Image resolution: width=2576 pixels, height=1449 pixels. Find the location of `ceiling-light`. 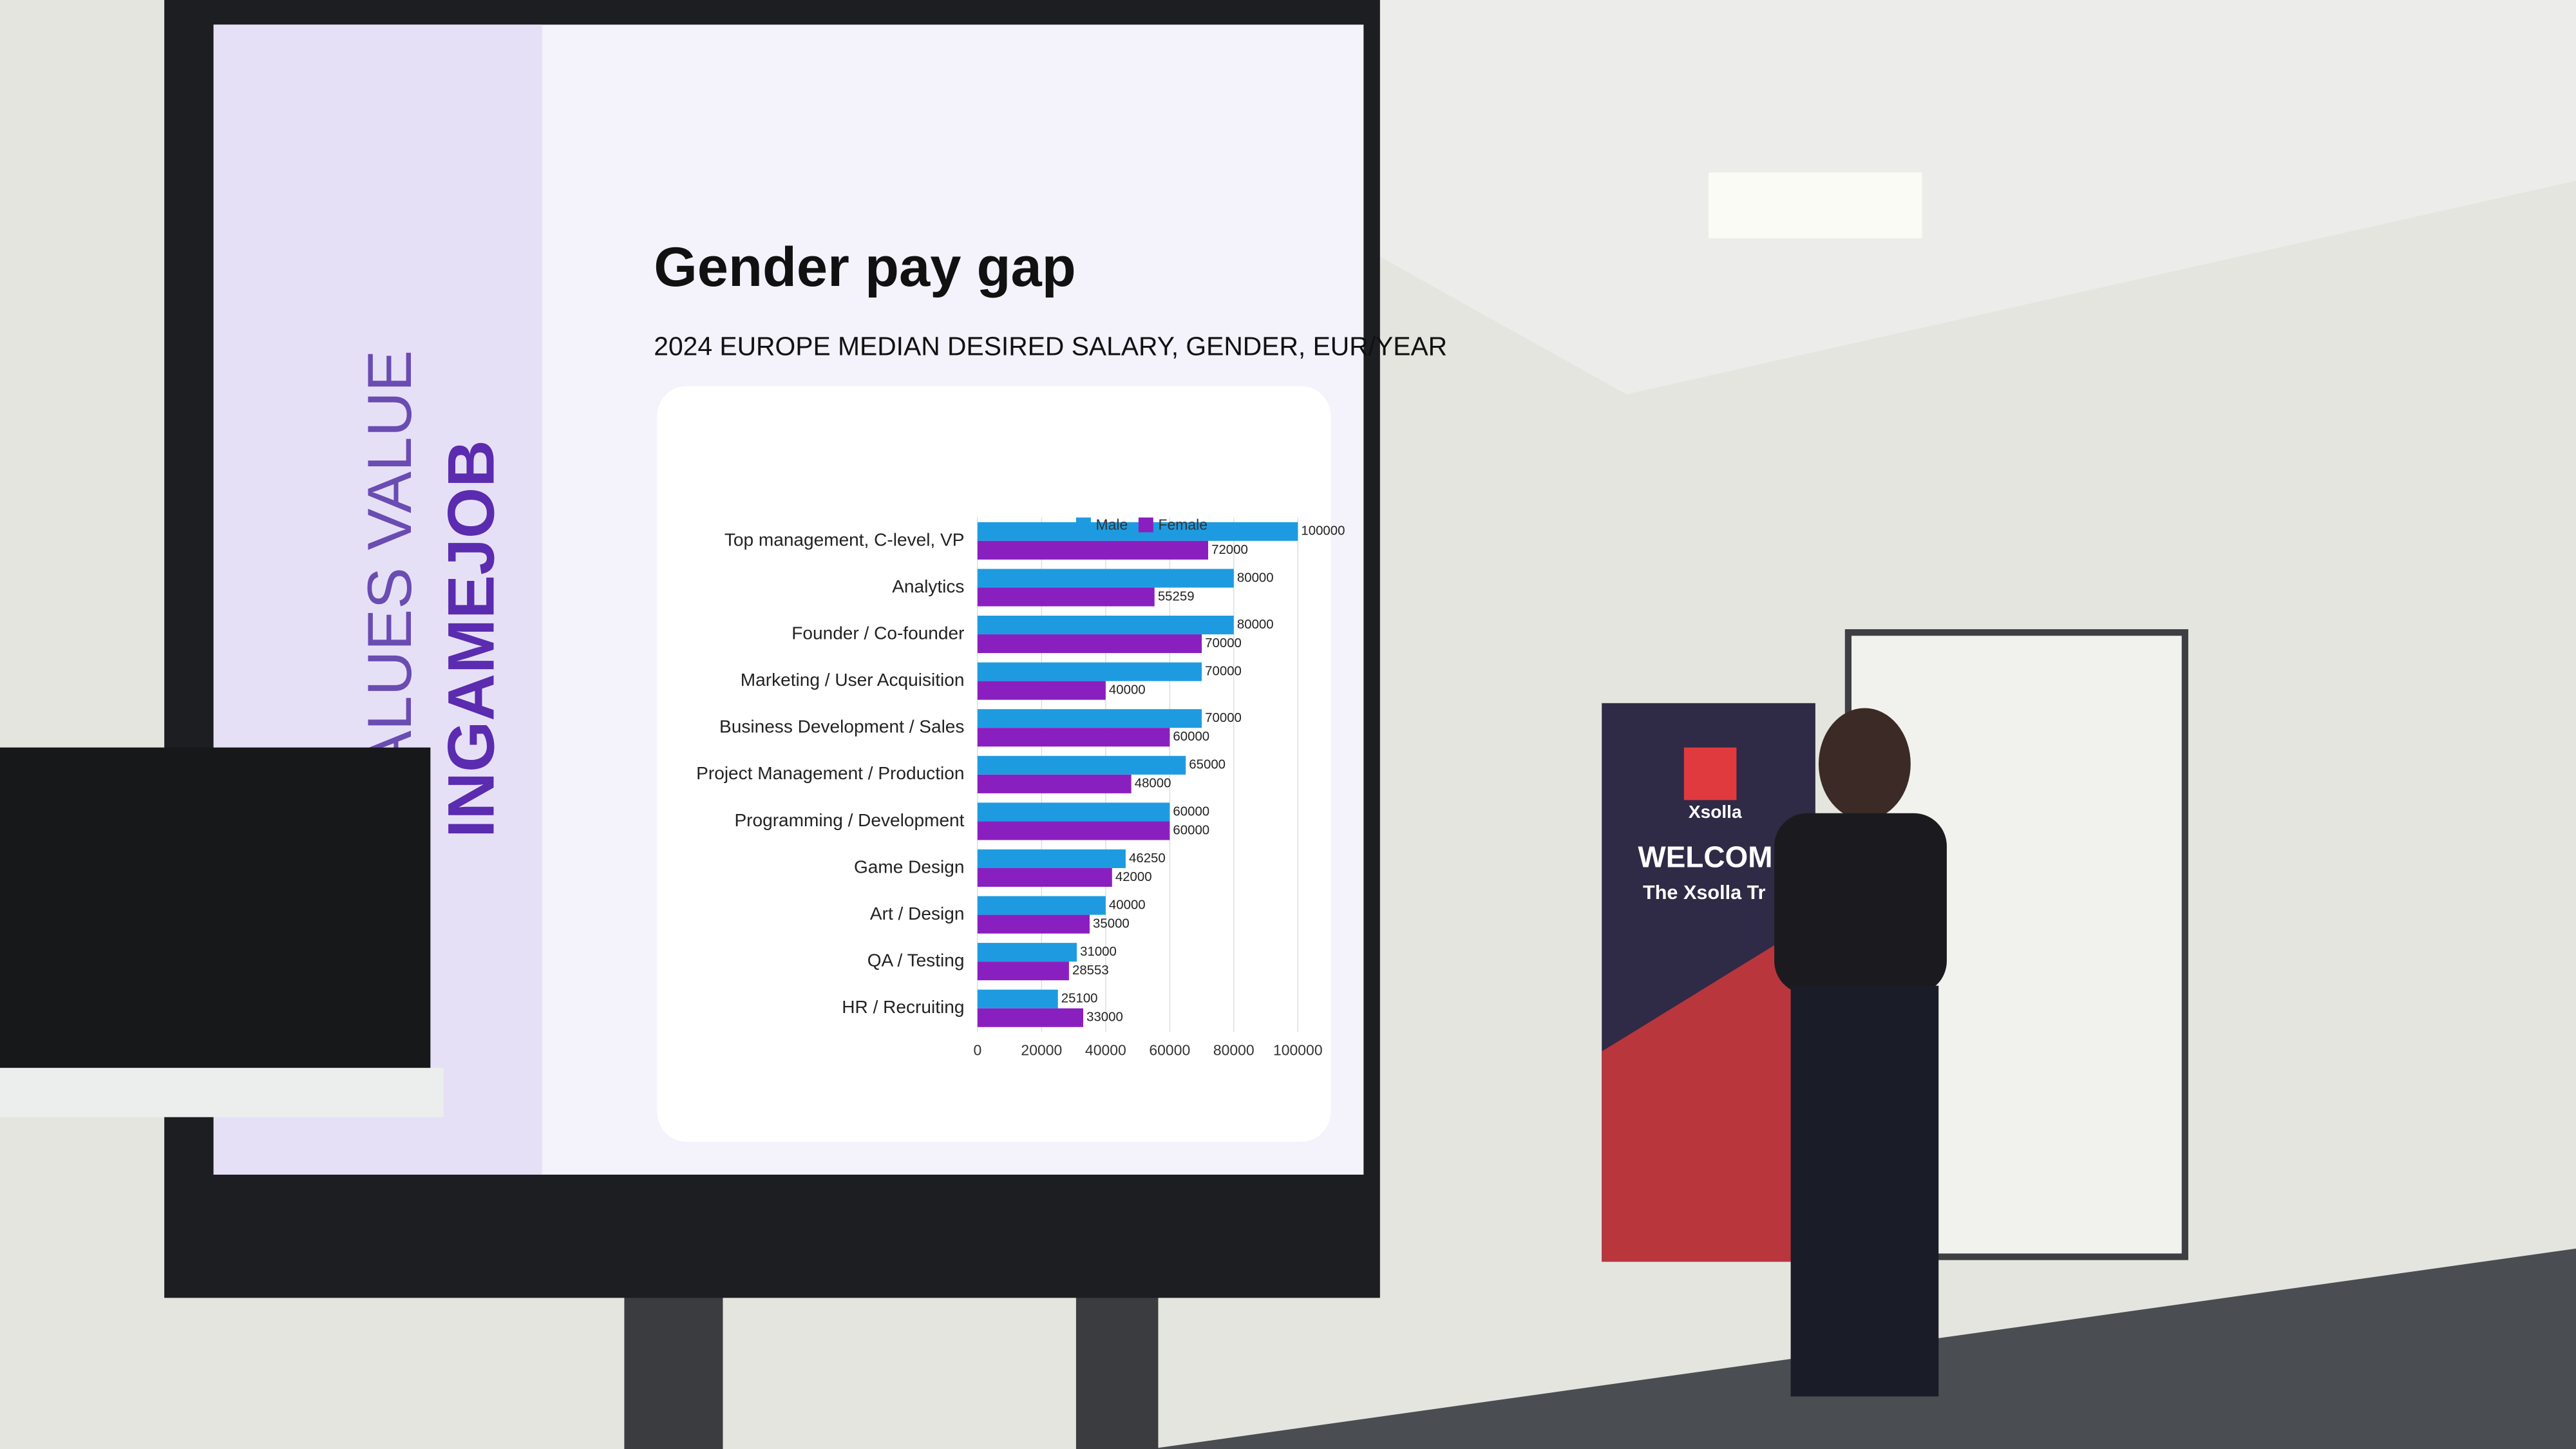

ceiling-light is located at coordinates (1816, 205).